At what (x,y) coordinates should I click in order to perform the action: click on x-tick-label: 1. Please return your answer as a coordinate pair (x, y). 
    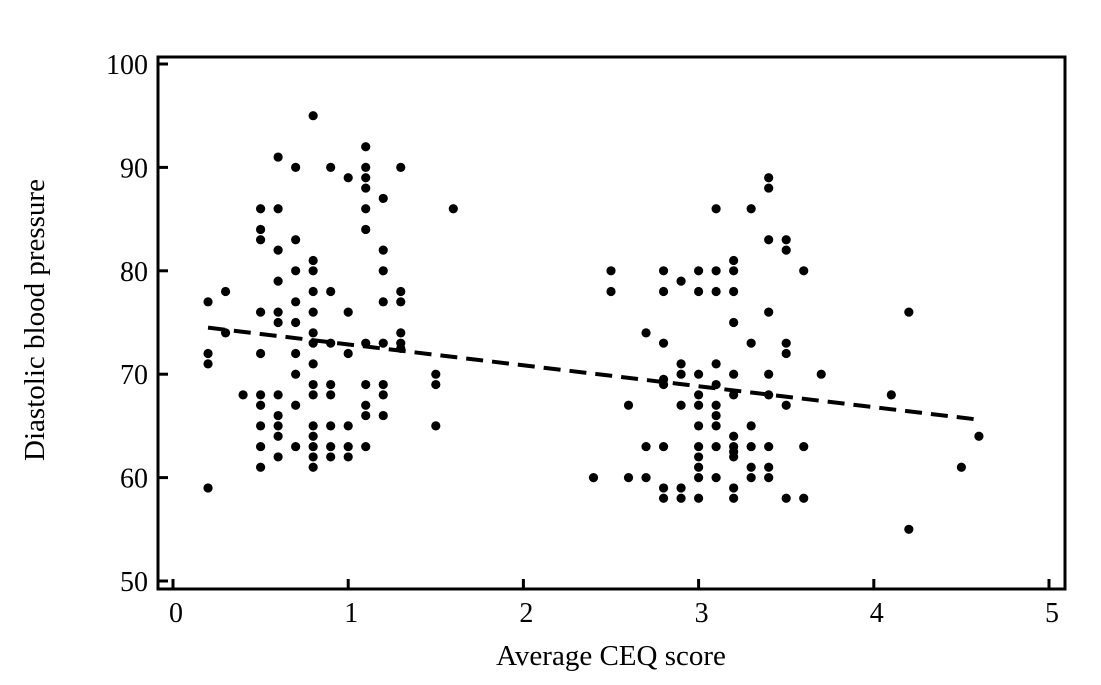
    Looking at the image, I should click on (351, 613).